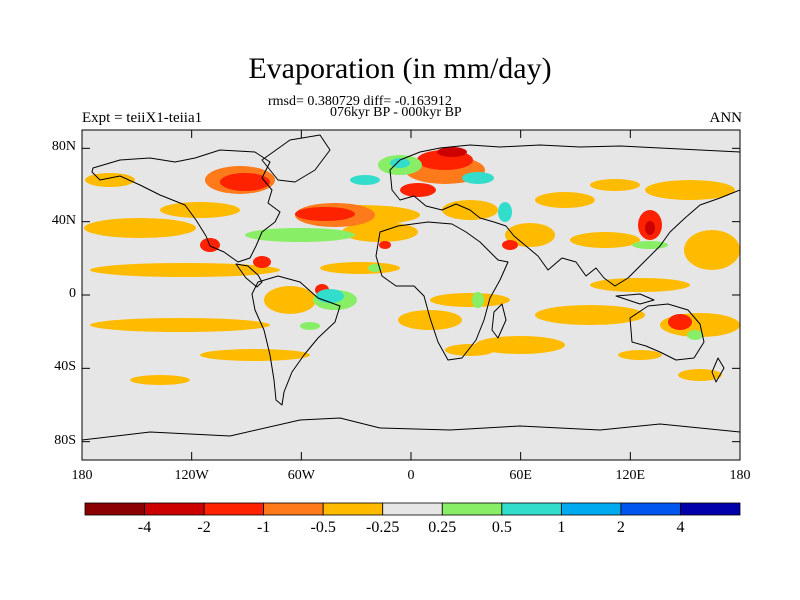 This screenshot has width=800, height=600. Describe the element at coordinates (360, 101) in the screenshot. I see `stats-line: rmsd= 0.380729 diff= -0.163912` at that location.